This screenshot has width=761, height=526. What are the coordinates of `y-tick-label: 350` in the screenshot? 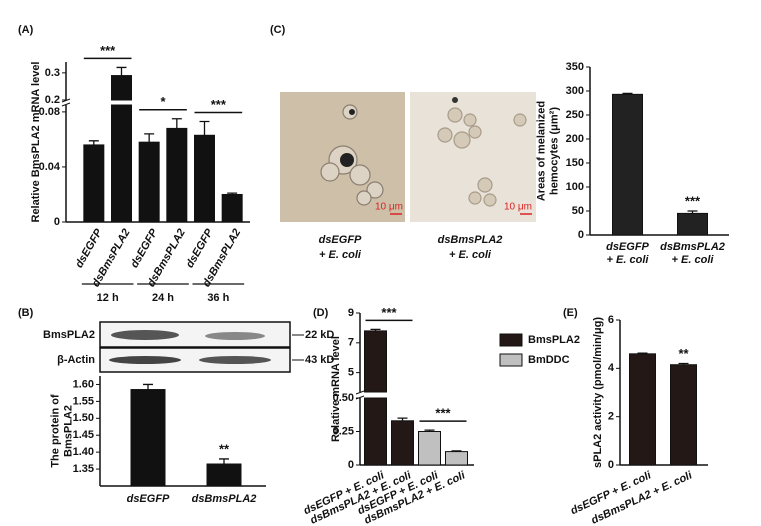 It's located at (575, 67).